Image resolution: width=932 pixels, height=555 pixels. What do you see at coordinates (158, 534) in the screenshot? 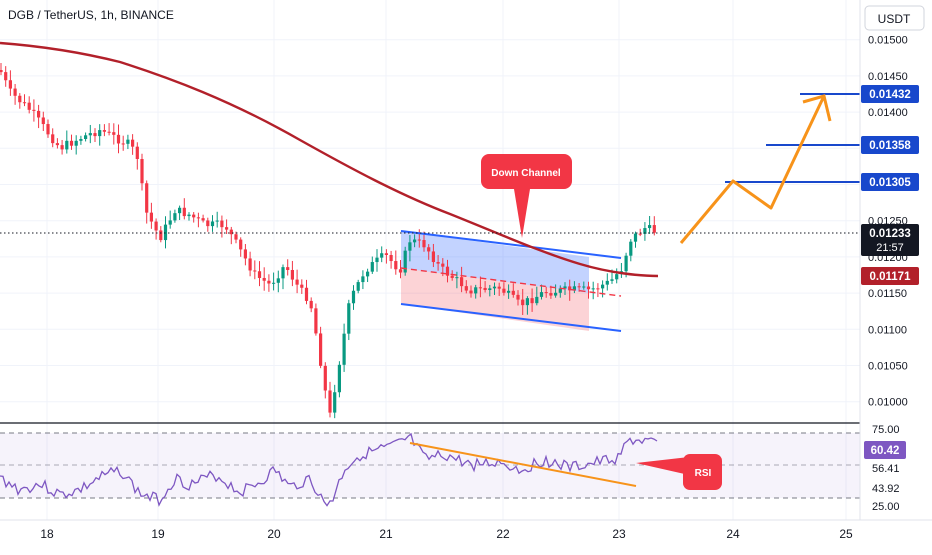
I see `time-tick-label: 19` at bounding box center [158, 534].